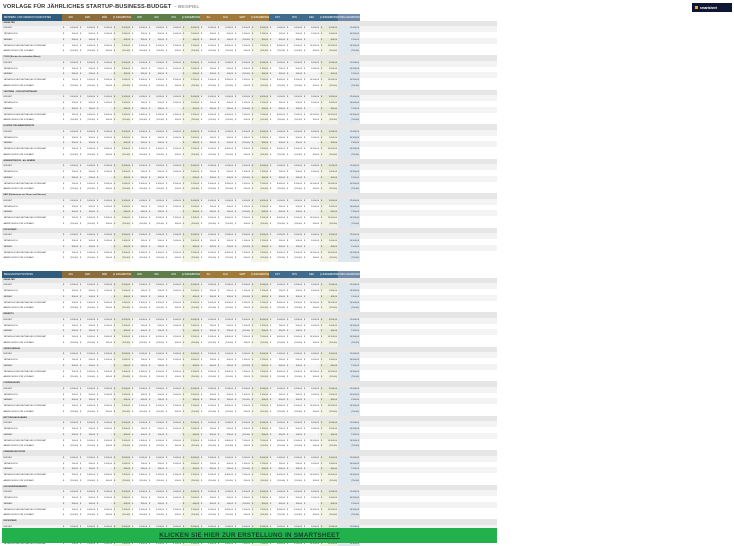 The height and width of the screenshot is (546, 734). What do you see at coordinates (349, 236) in the screenshot?
I see `value-cell: 12.000,00` at bounding box center [349, 236].